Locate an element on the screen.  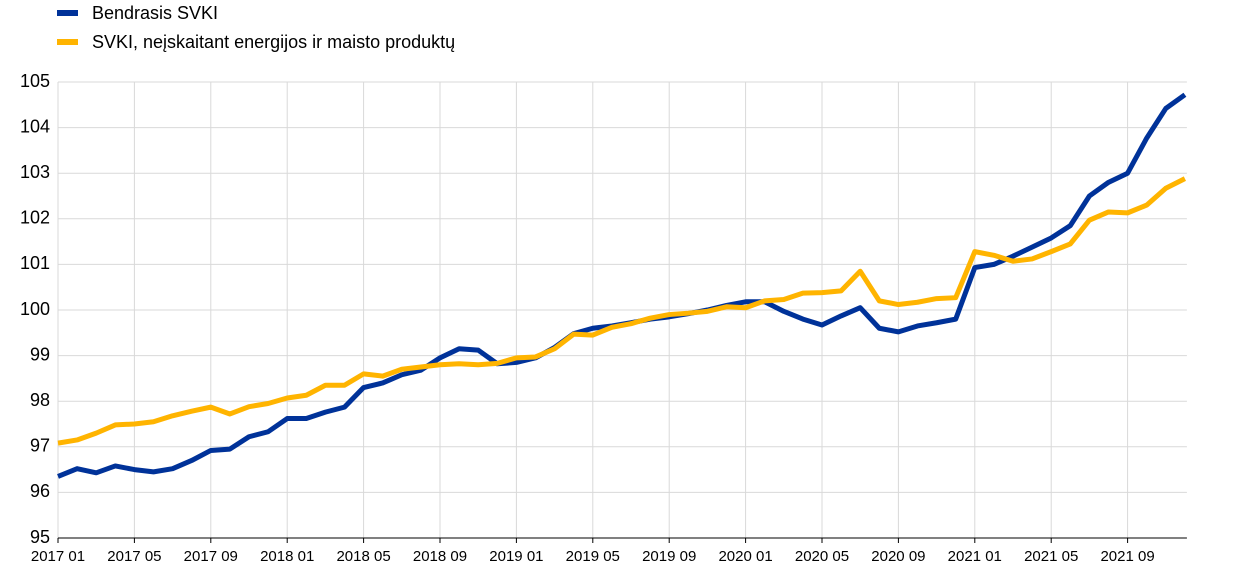
x-tick-label: 2021 05 is located at coordinates (1051, 556).